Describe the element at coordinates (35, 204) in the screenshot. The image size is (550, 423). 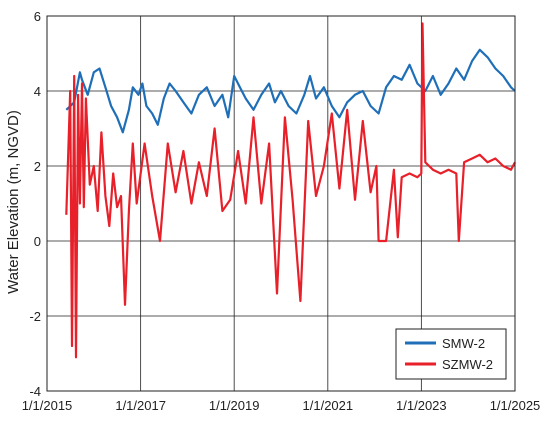
I see `y-axis-ticks: -4 -2 0 2 4 6` at that location.